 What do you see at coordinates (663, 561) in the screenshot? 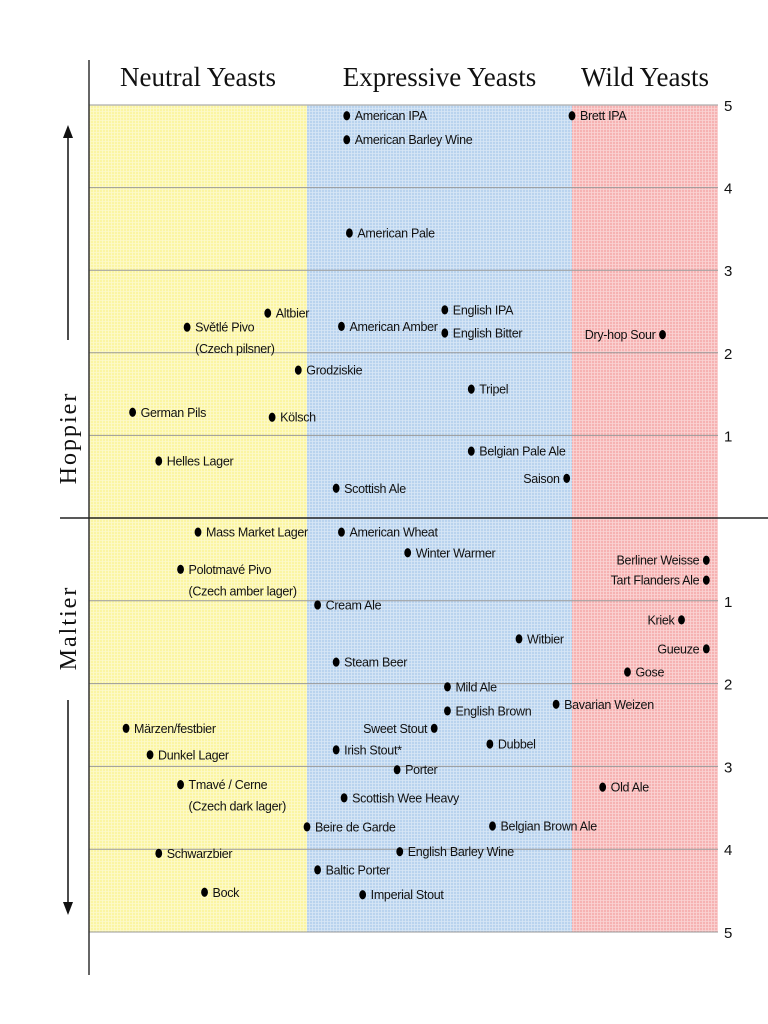
I see `data-point: Berliner Weisse` at bounding box center [663, 561].